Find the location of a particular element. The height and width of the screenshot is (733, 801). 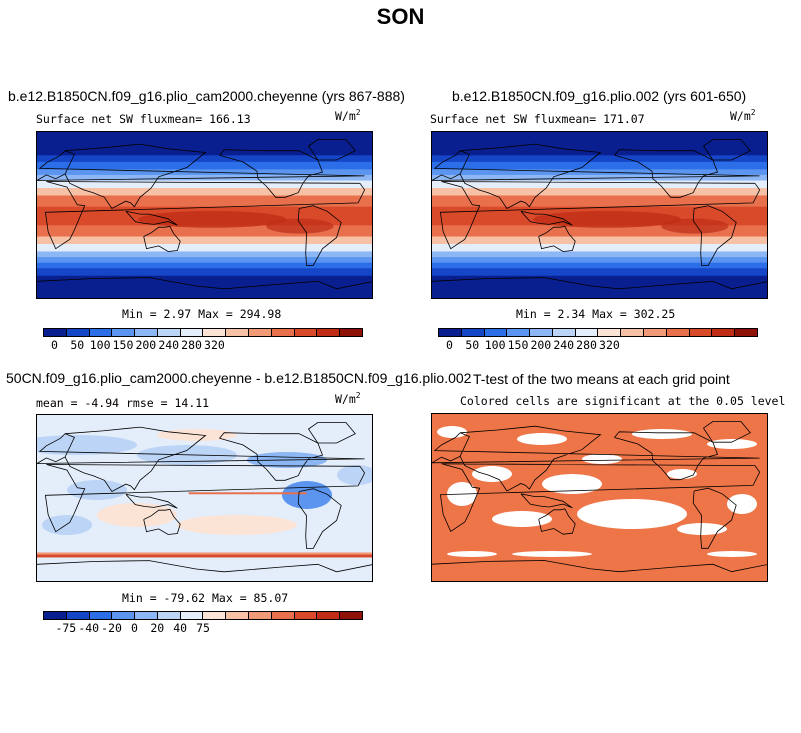

season-title: SON is located at coordinates (400, 16).